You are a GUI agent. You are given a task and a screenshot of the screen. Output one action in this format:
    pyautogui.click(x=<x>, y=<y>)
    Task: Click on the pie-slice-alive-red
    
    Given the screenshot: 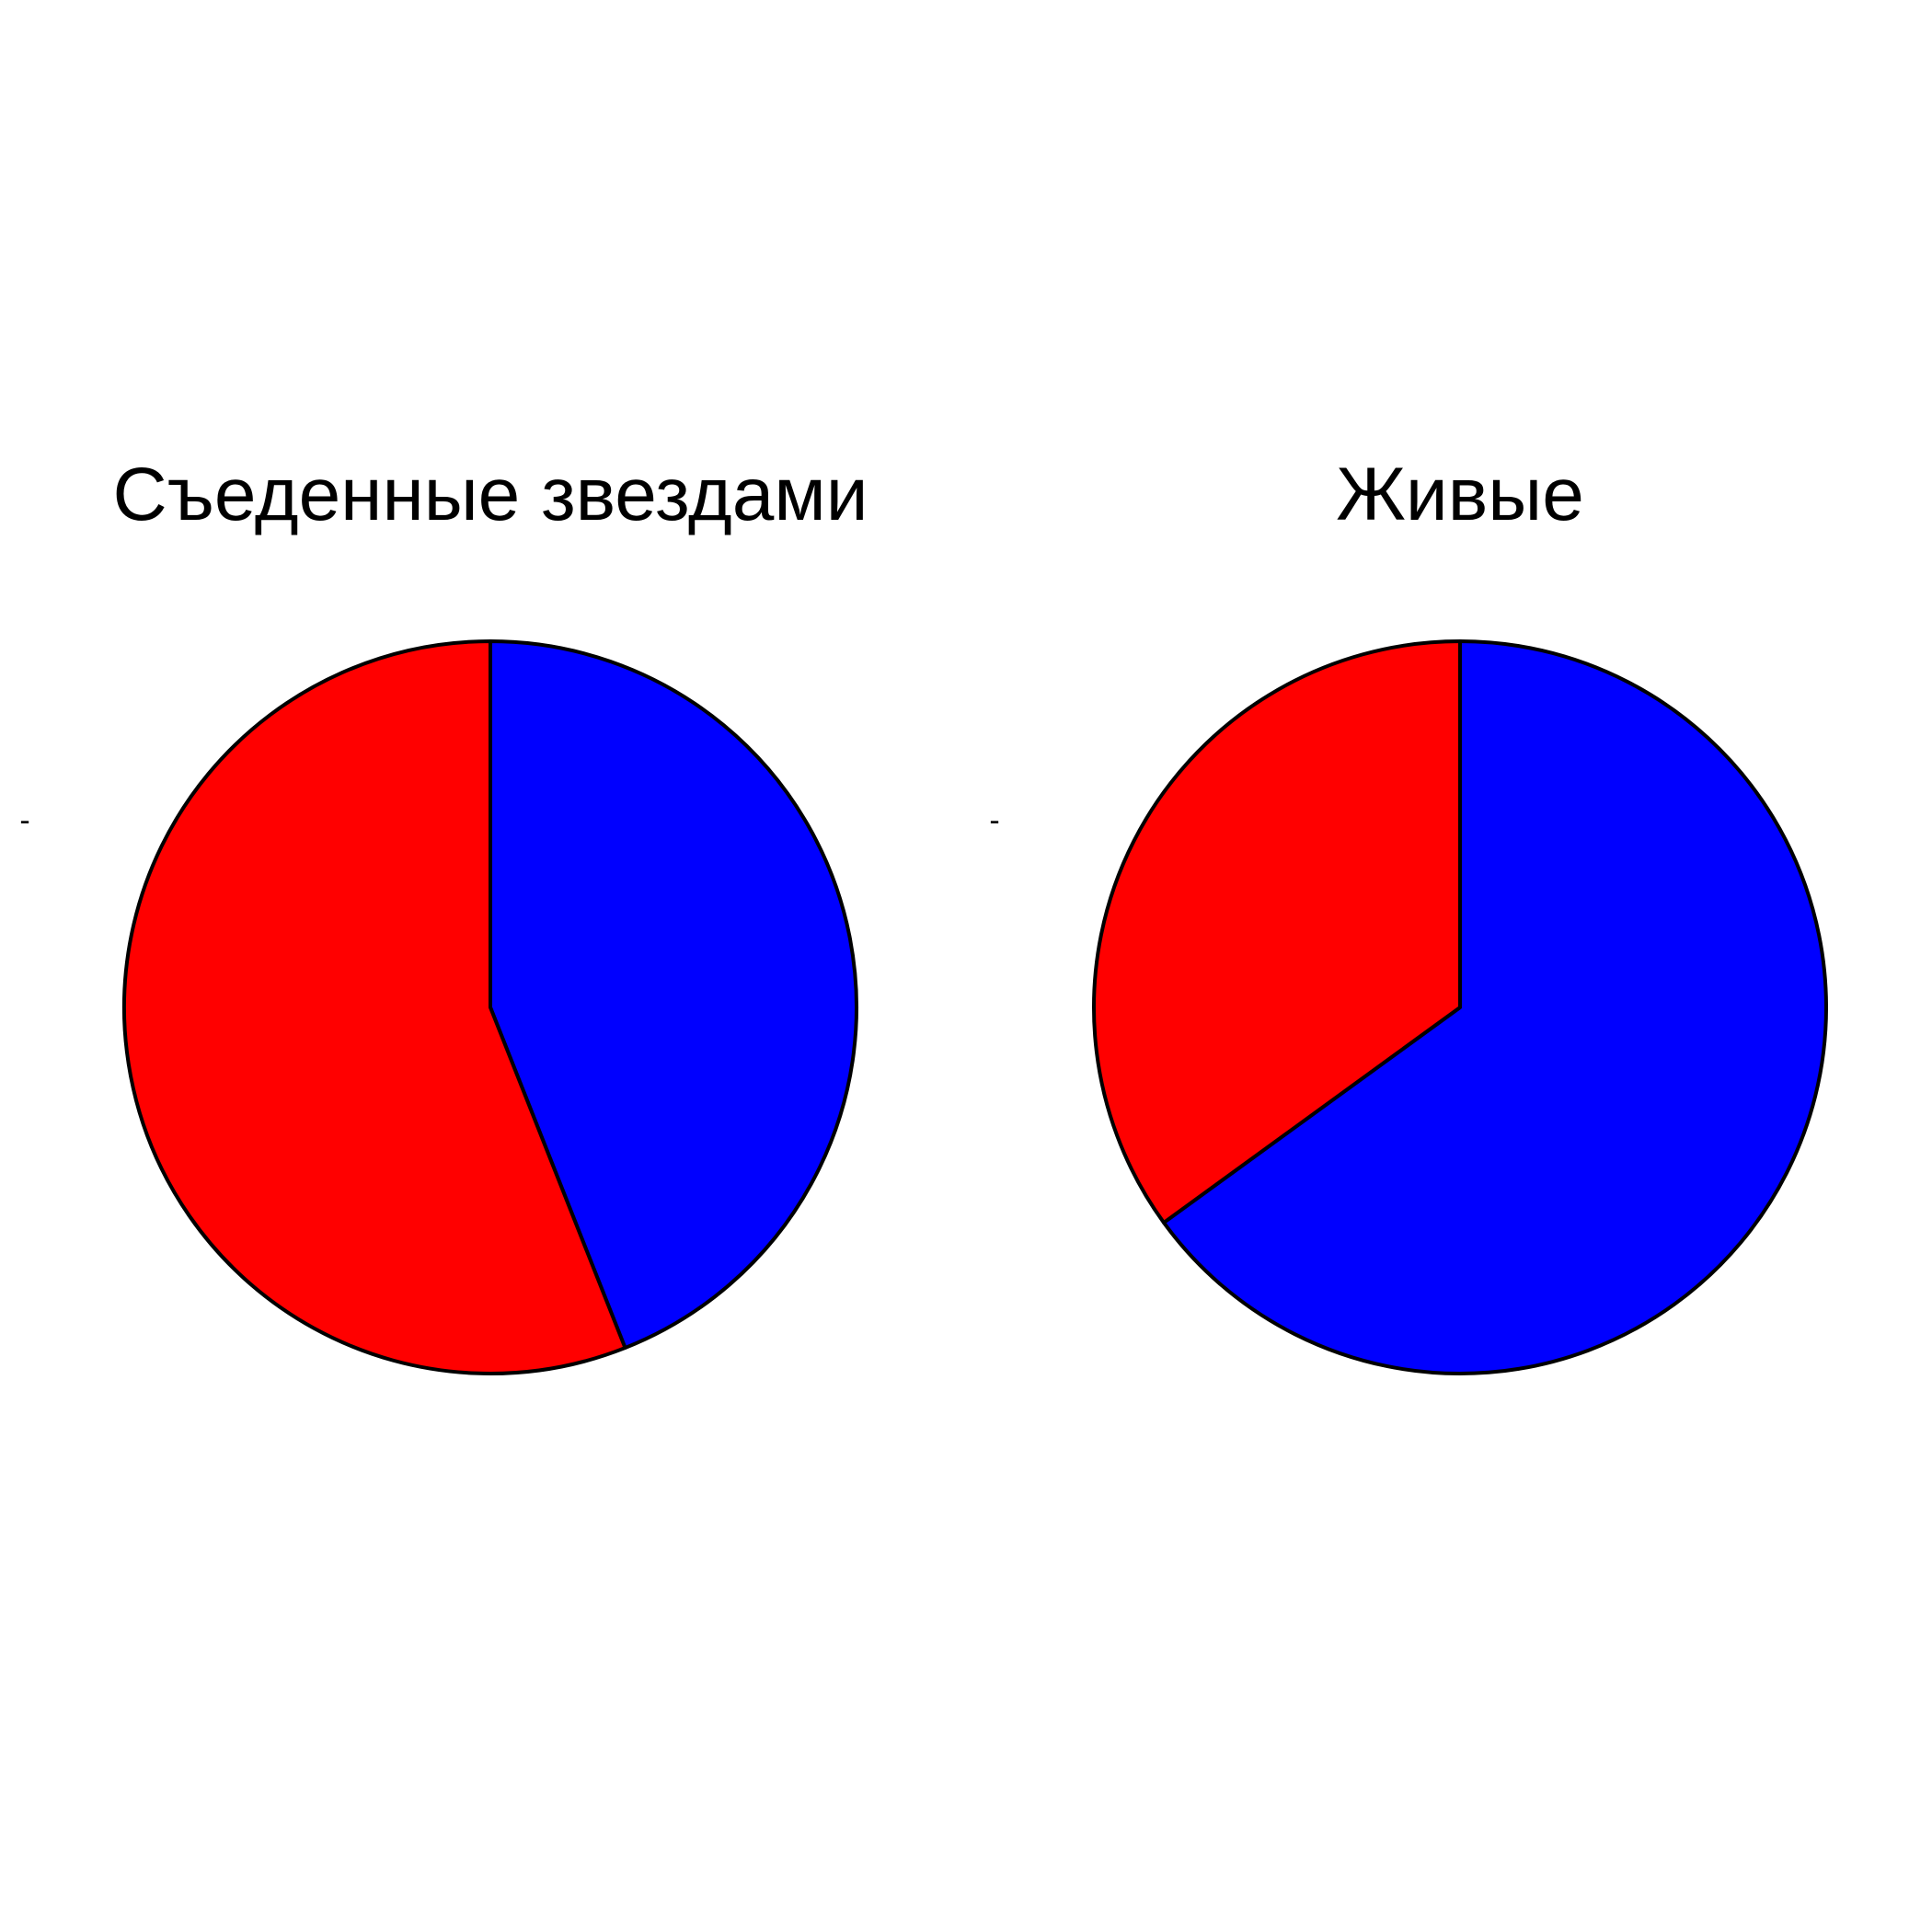 What is the action you would take?
    pyautogui.click(x=1277, y=932)
    